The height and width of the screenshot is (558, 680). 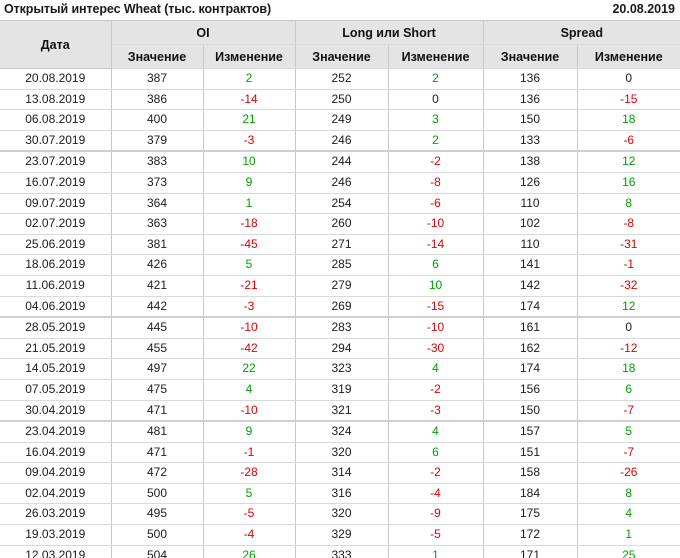 I want to click on cell-ls-change: 4, so click(x=436, y=369).